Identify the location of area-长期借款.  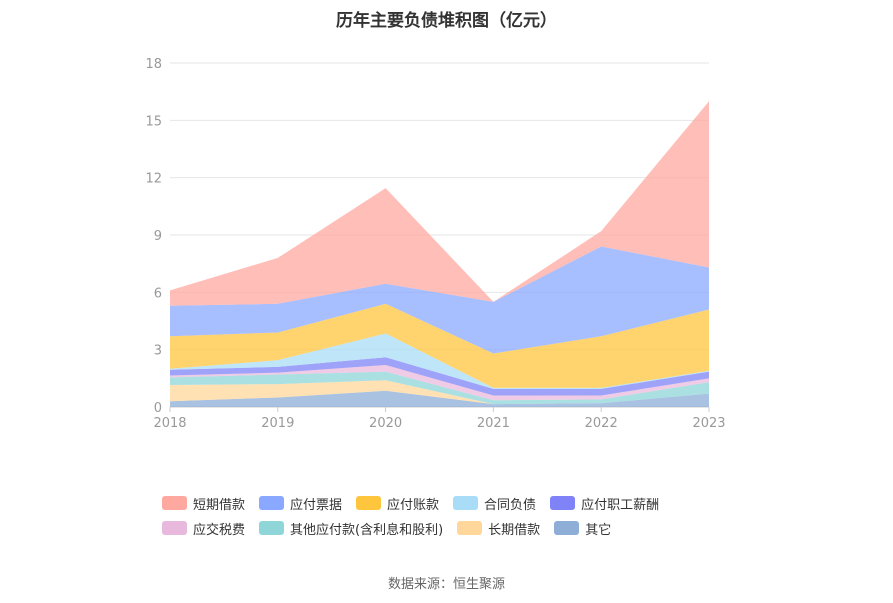
(439, 392).